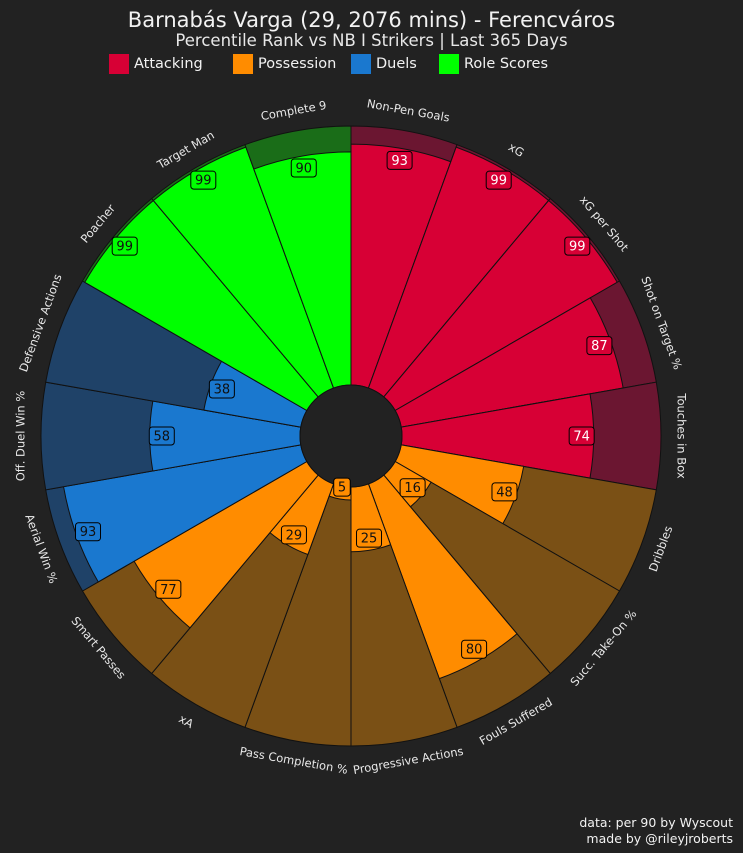  I want to click on value-label-xg-per-shot: 99, so click(577, 246).